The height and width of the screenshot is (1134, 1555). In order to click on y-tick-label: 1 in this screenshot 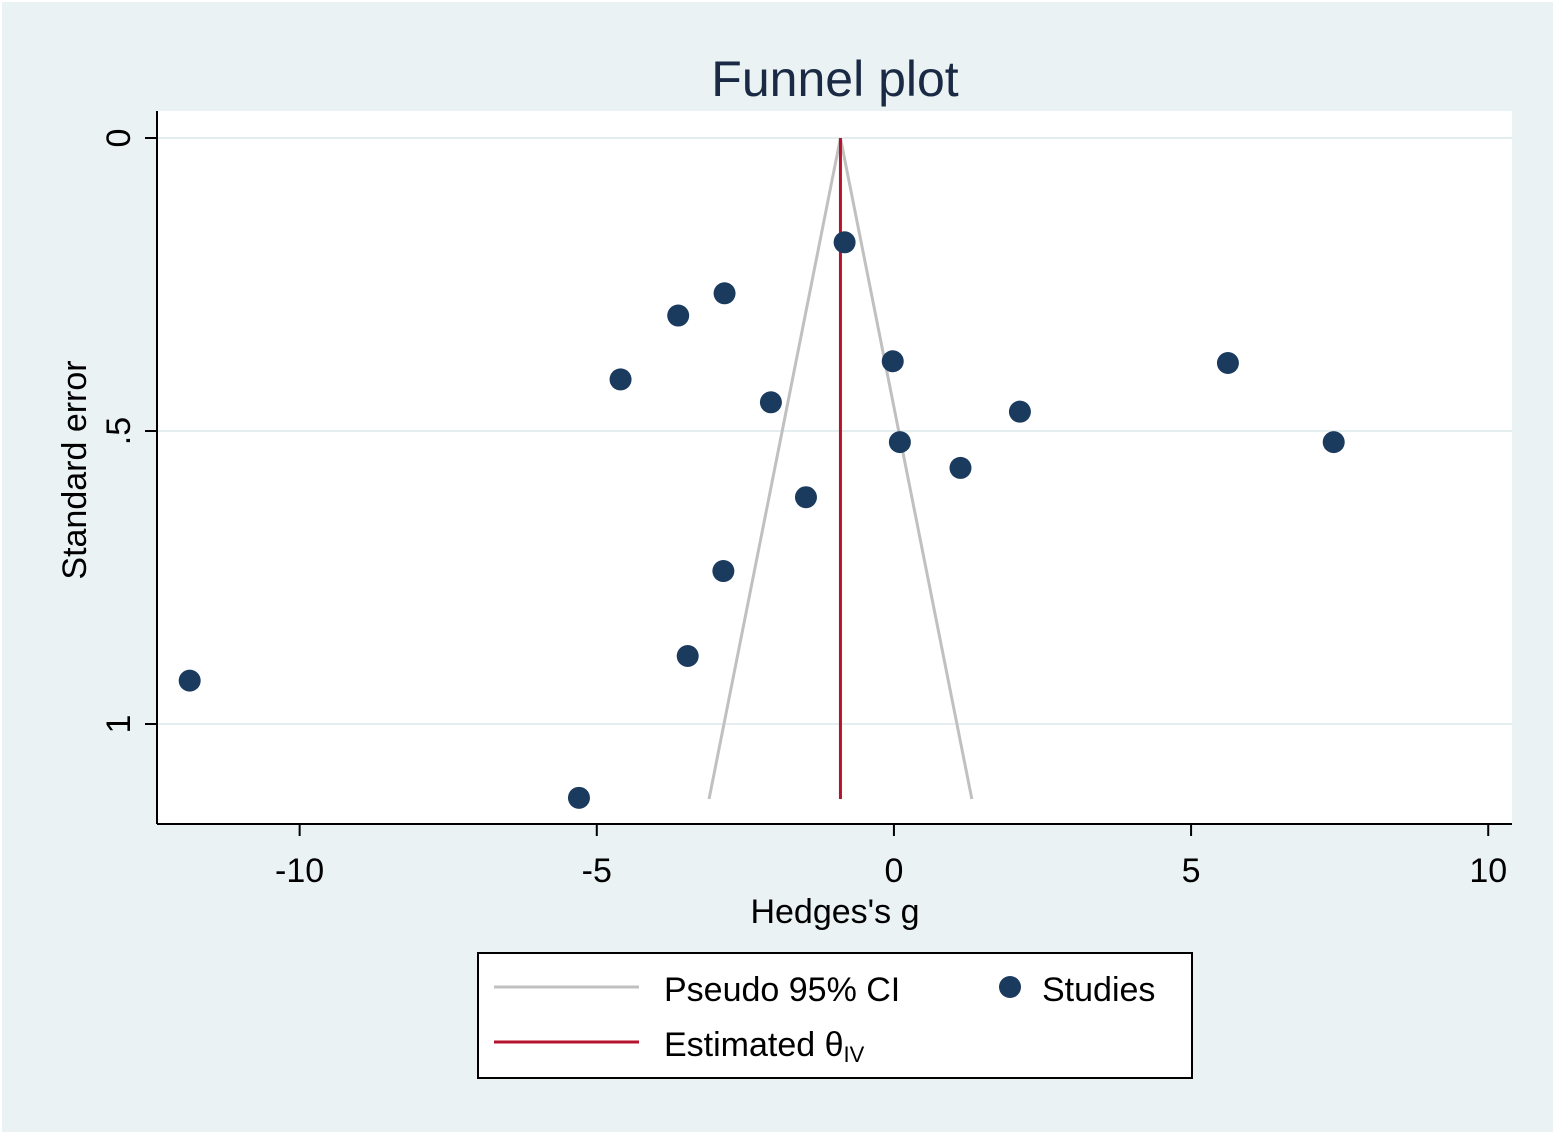, I will do `click(119, 724)`.